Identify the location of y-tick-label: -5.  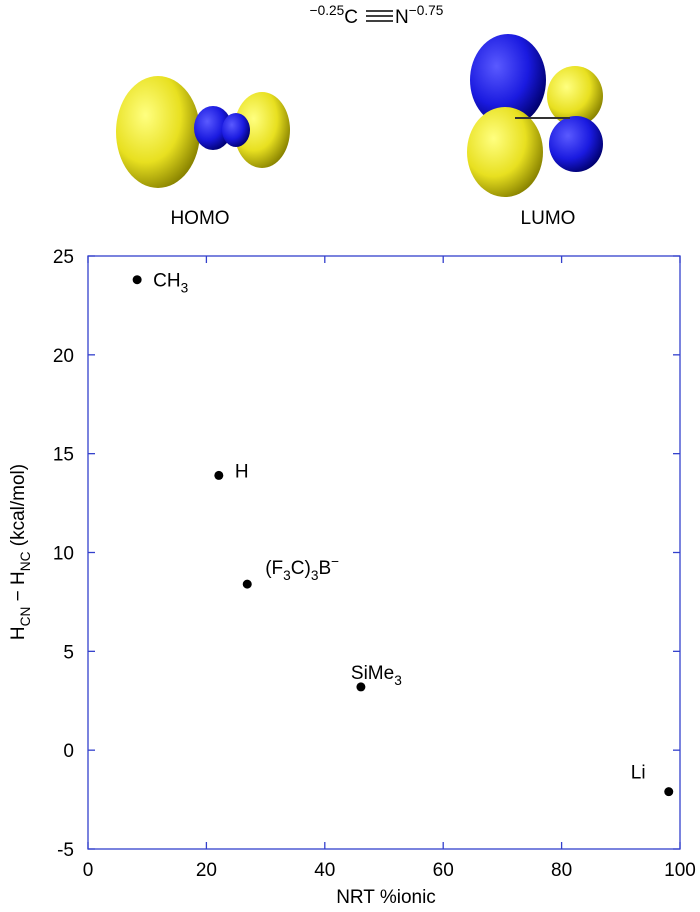
(65, 850).